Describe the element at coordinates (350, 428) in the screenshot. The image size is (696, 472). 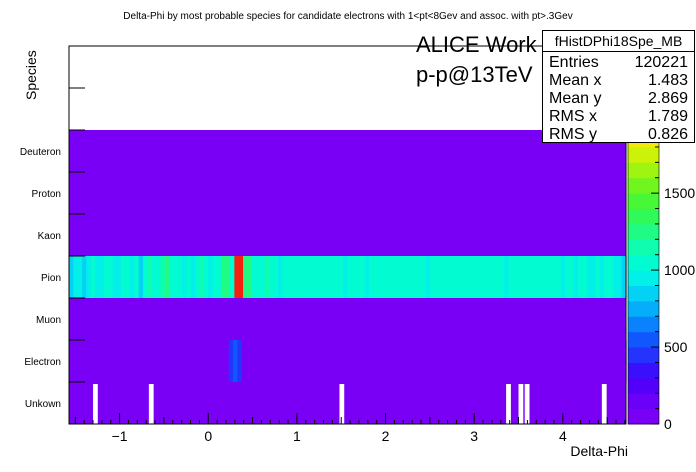
I see `x-axis: −1 0 1 2 3 4` at that location.